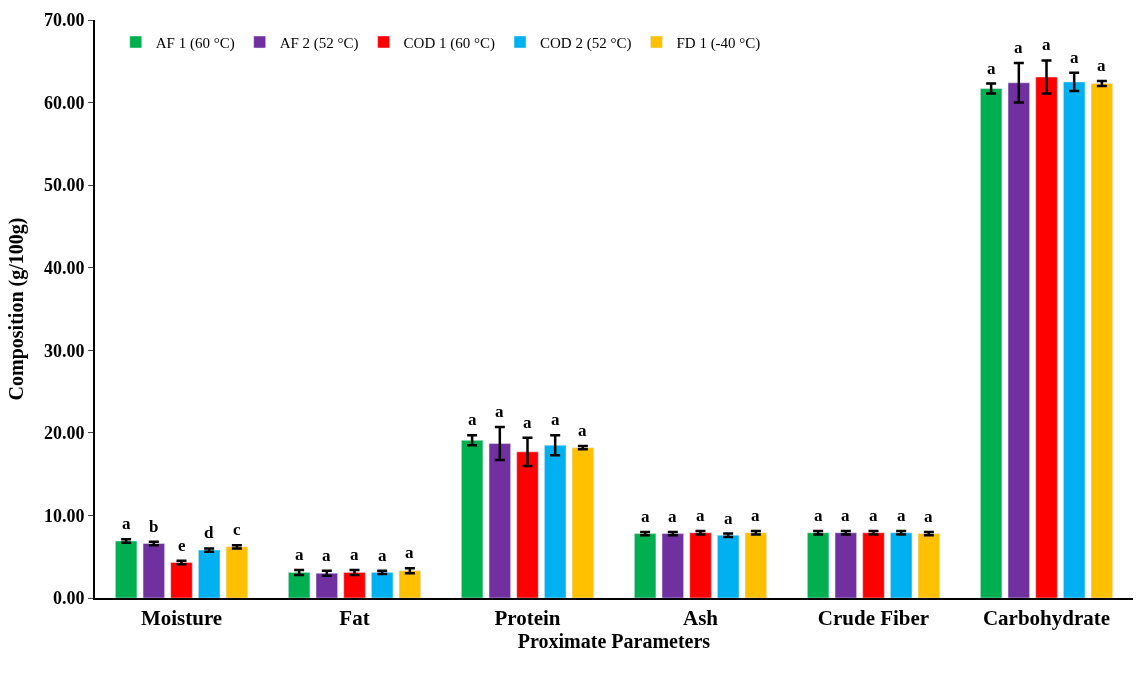  Describe the element at coordinates (64, 350) in the screenshot. I see `y-tick-label: 30.00` at that location.